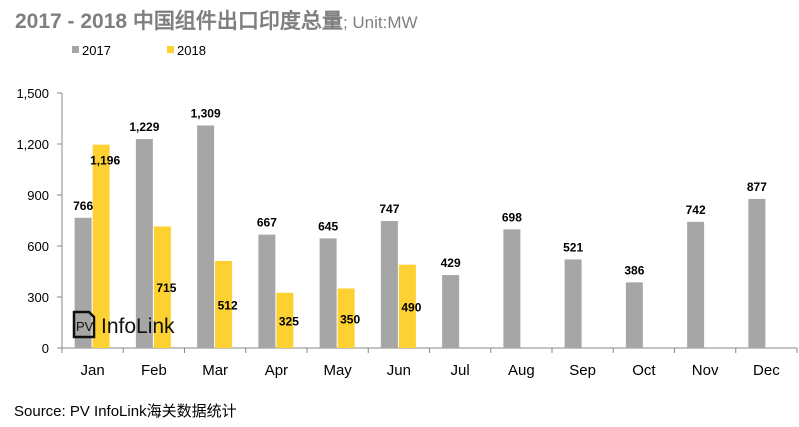 This screenshot has width=799, height=427. What do you see at coordinates (289, 321) in the screenshot?
I see `data-label-2018-Apr: 325` at bounding box center [289, 321].